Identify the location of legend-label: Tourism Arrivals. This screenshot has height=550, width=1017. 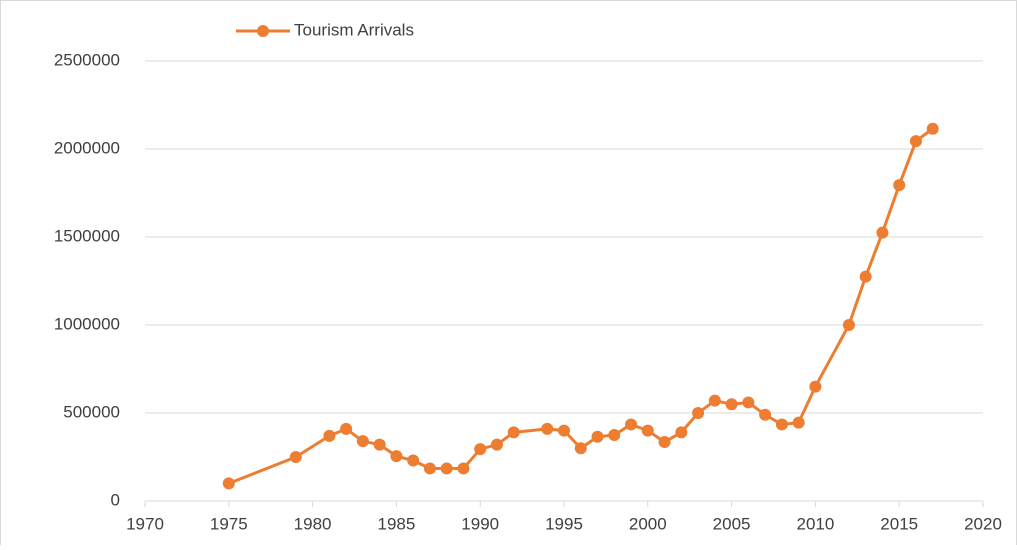
(354, 29).